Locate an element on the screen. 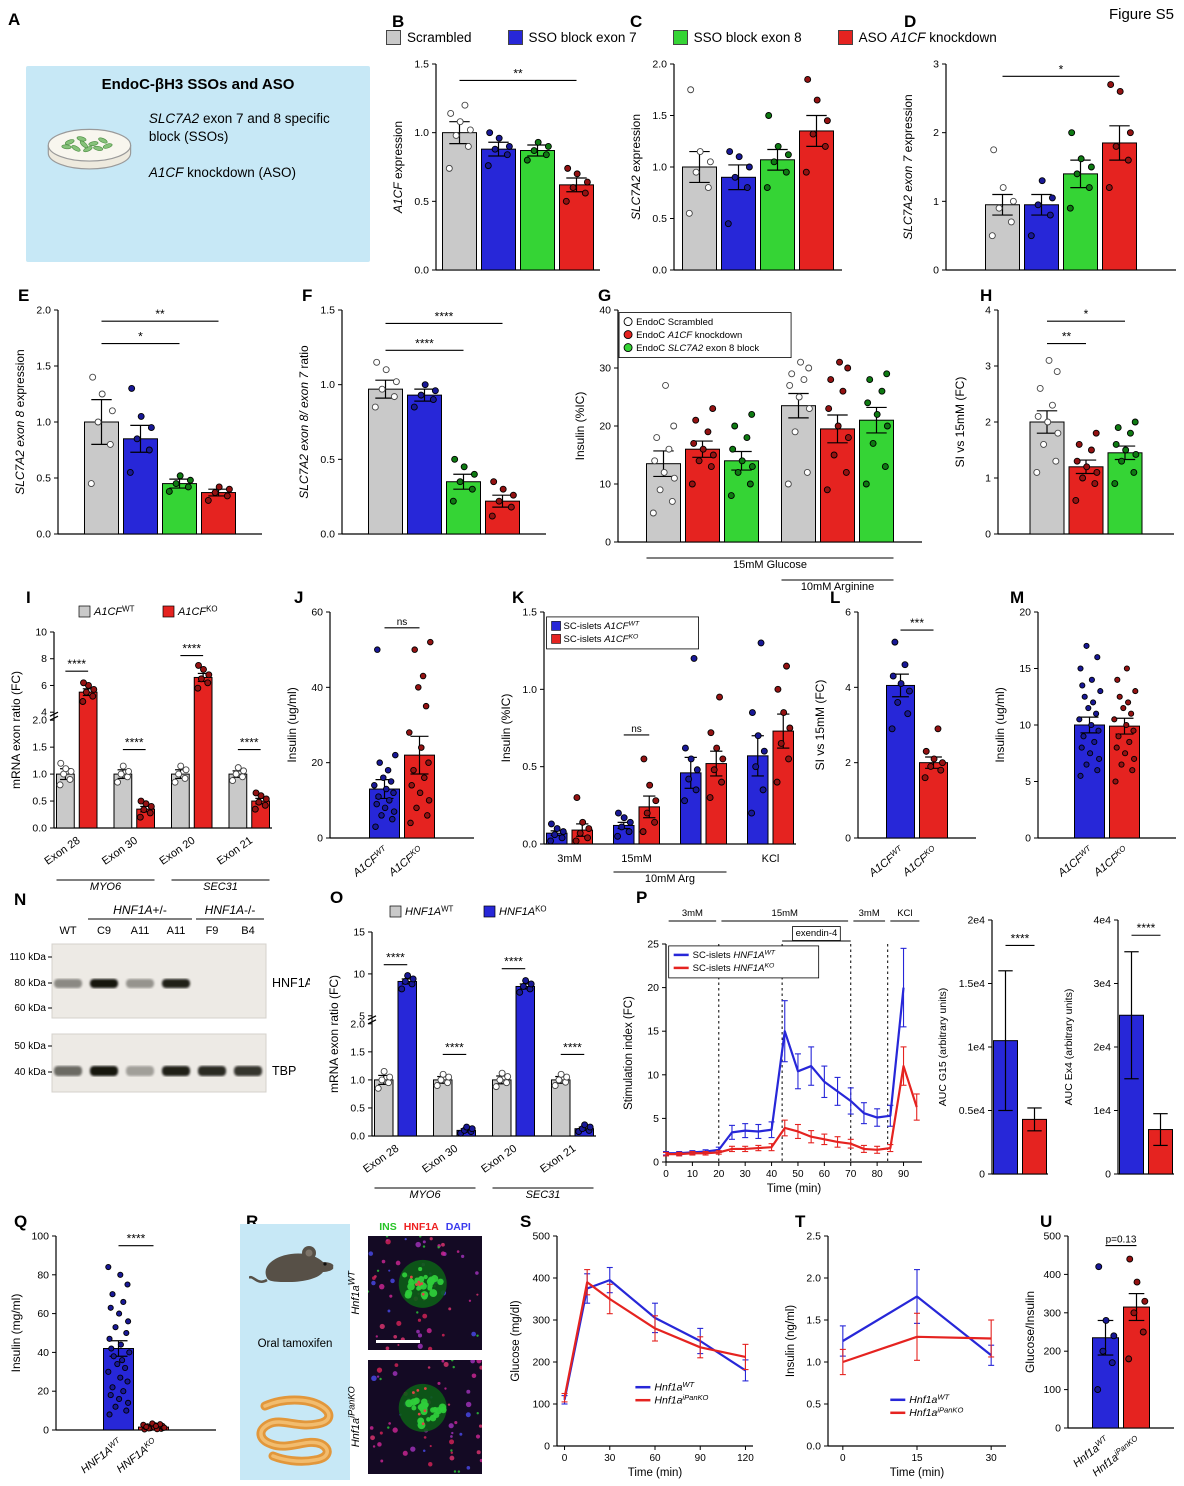 The height and width of the screenshot is (1486, 1184). svg-text: 3 is located at coordinates (988, 367).